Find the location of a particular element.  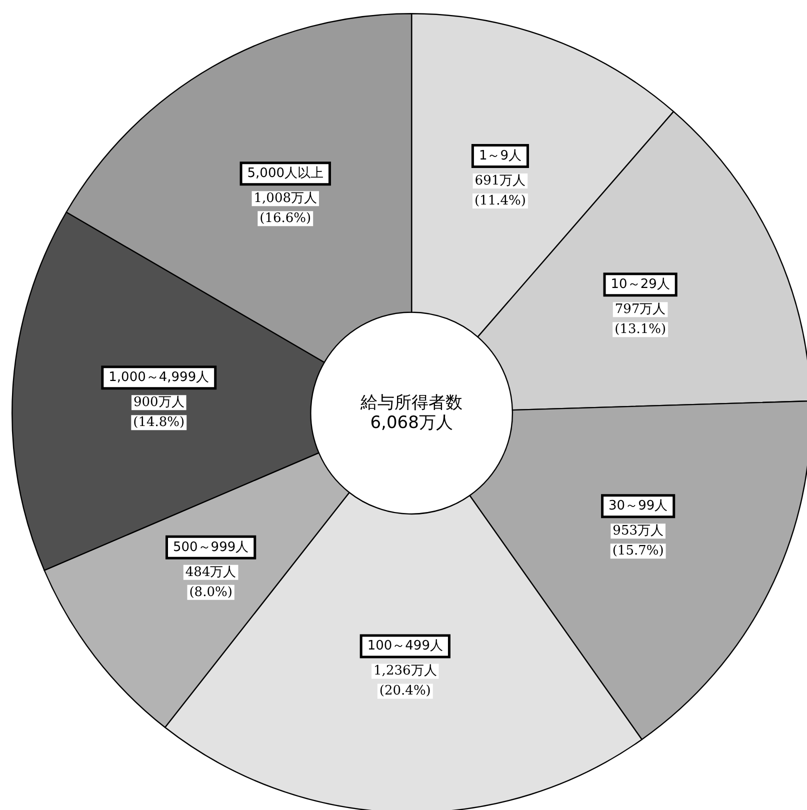

data-label: 797万人 (13.1%) is located at coordinates (640, 320).